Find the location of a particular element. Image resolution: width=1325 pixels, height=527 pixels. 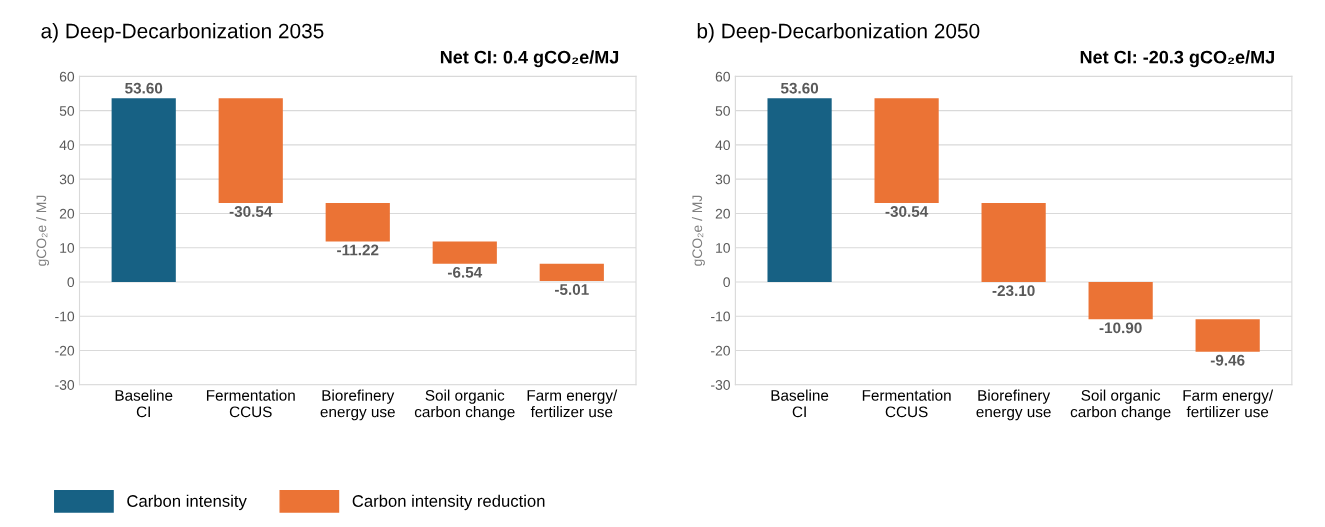

data-label: -11.22 is located at coordinates (358, 250).